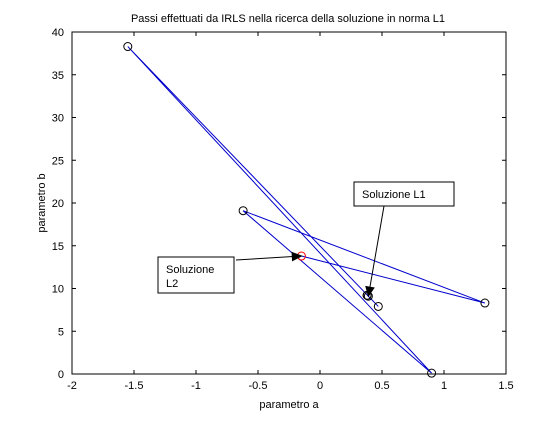  I want to click on annotation-text: Soluzione, so click(190, 270).